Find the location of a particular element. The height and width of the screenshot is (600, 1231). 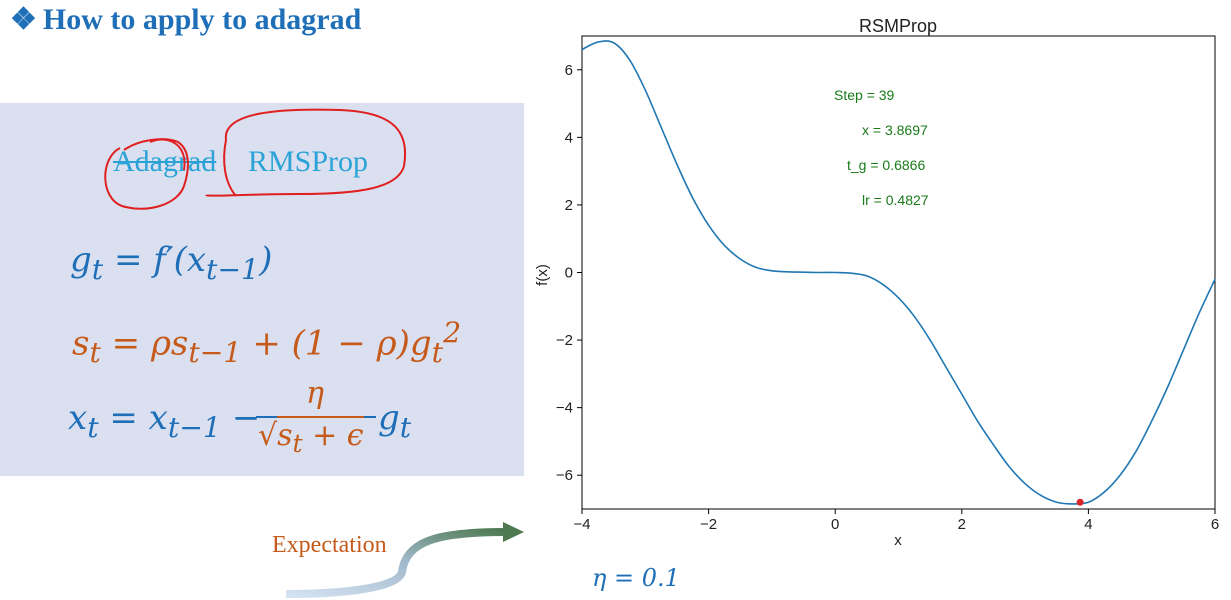

y-tick-label: 6 is located at coordinates (569, 70).